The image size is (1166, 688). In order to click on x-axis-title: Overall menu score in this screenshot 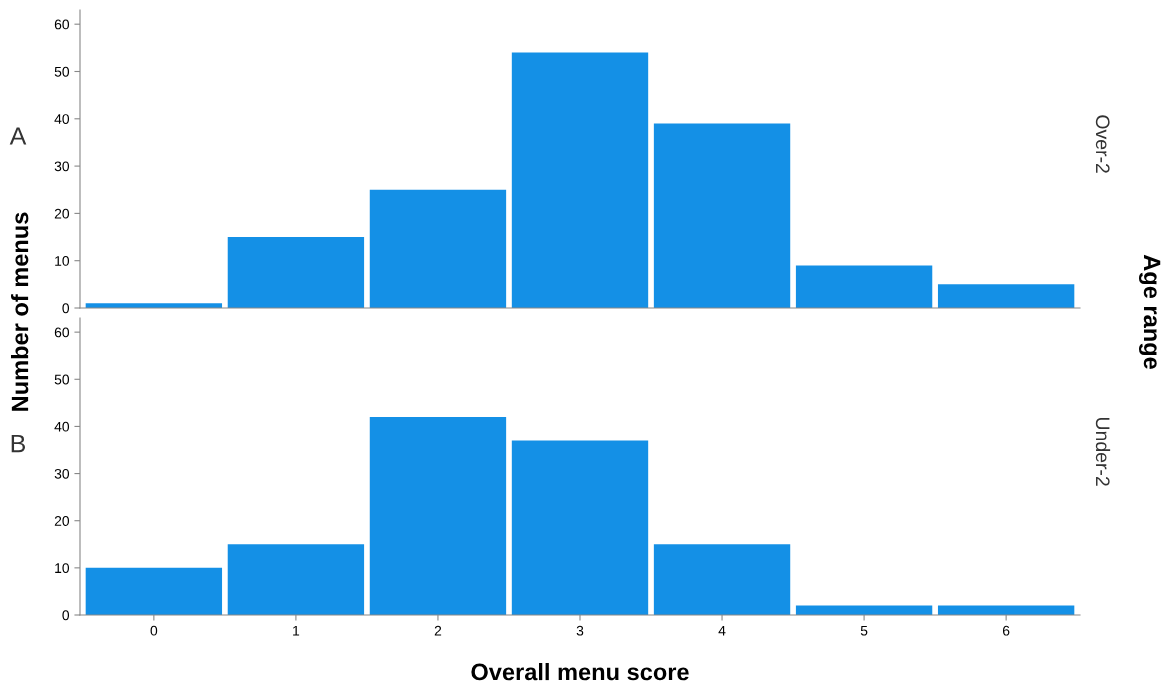, I will do `click(580, 671)`.